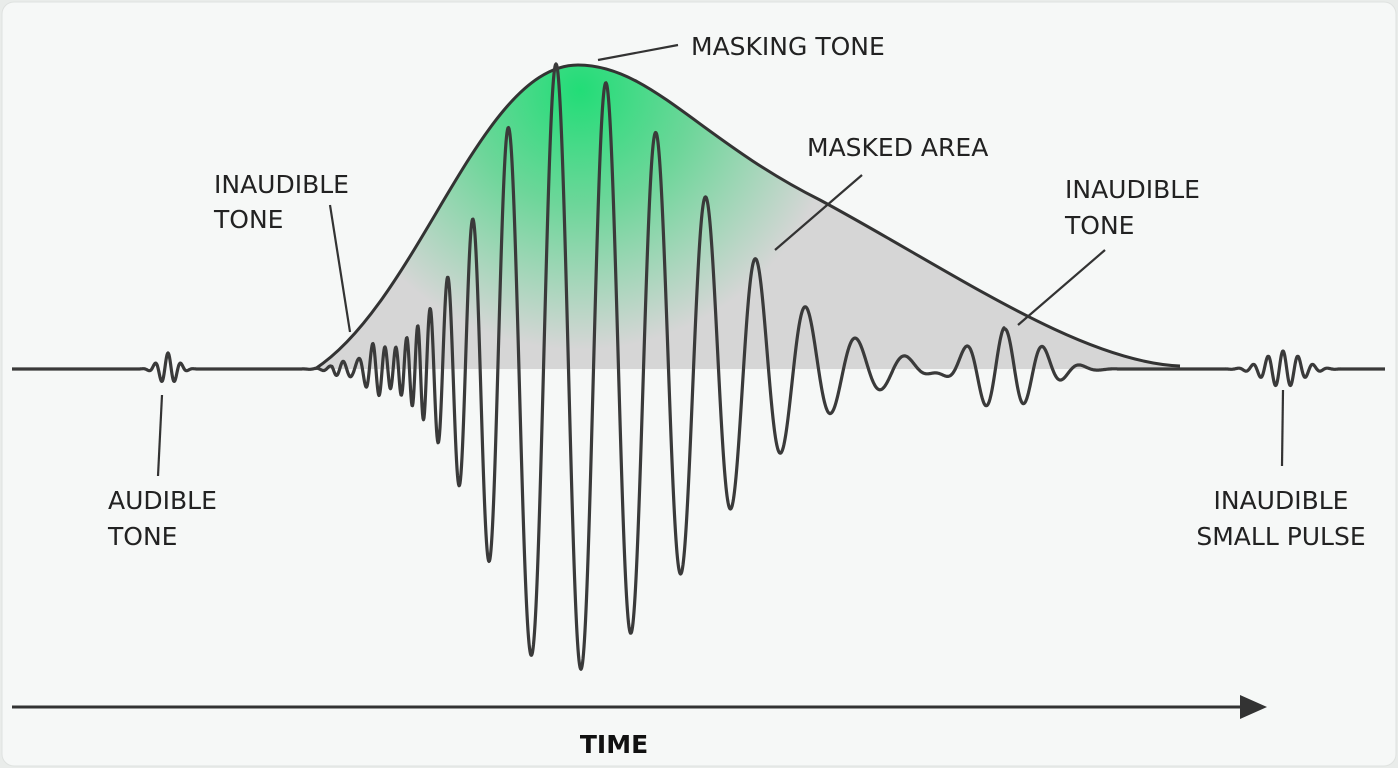  What do you see at coordinates (162, 500) in the screenshot?
I see `label: AUDIBLE` at bounding box center [162, 500].